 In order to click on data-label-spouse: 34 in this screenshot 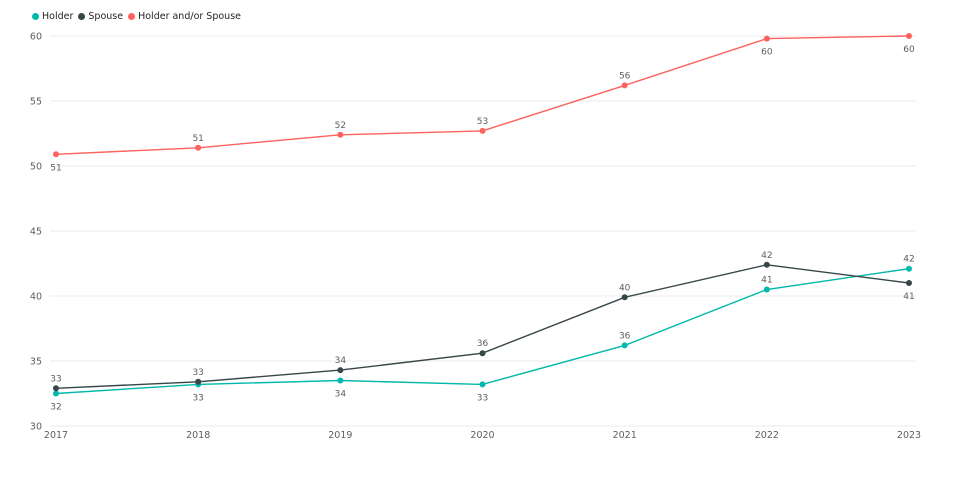, I will do `click(341, 361)`.